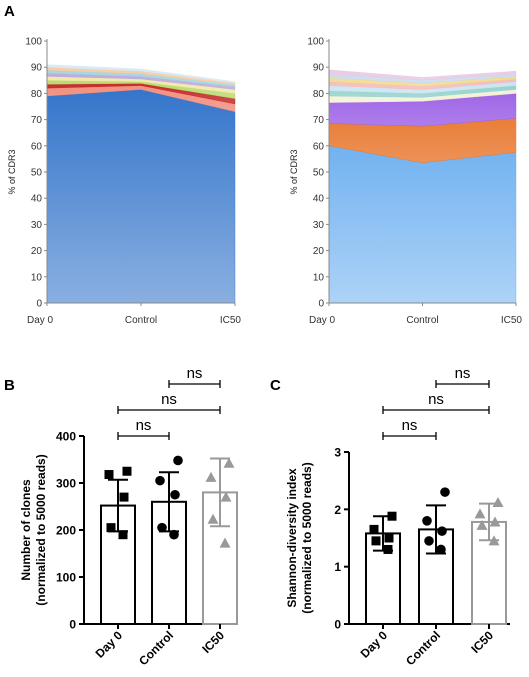  I want to click on y-axis-label-line: Number of clones, so click(26, 530).